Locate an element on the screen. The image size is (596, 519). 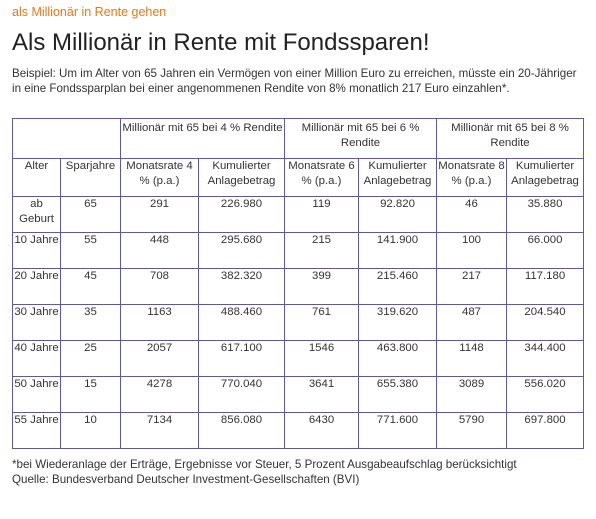
cell-years: 55 is located at coordinates (90, 250).